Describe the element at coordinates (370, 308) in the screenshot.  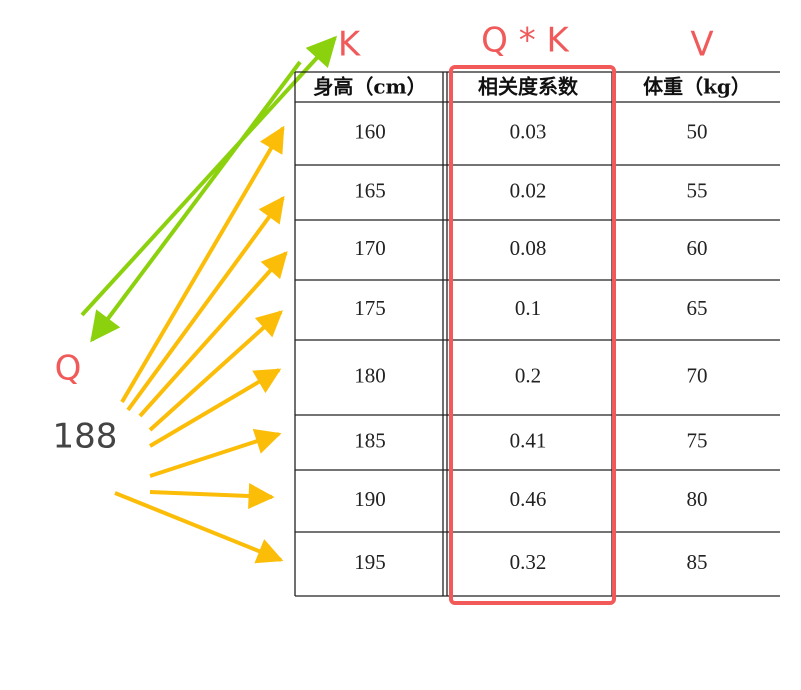
I see `cell: 175` at that location.